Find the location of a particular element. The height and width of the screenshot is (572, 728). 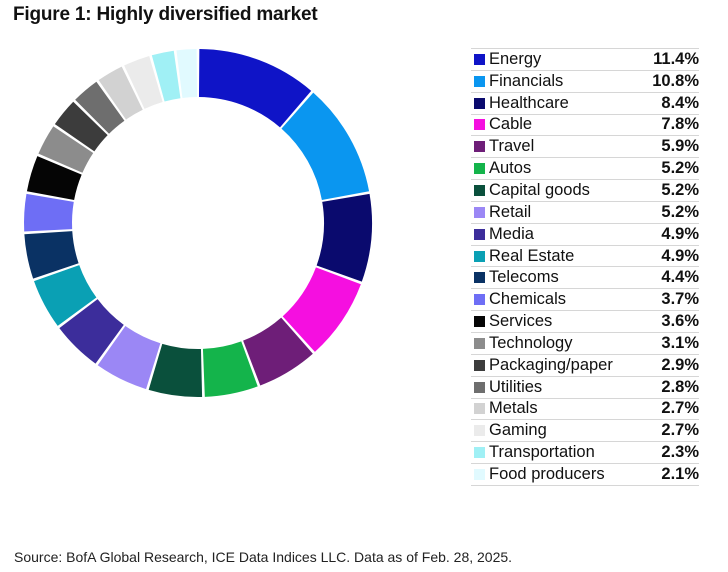

legend-label: Utilities is located at coordinates (564, 387).